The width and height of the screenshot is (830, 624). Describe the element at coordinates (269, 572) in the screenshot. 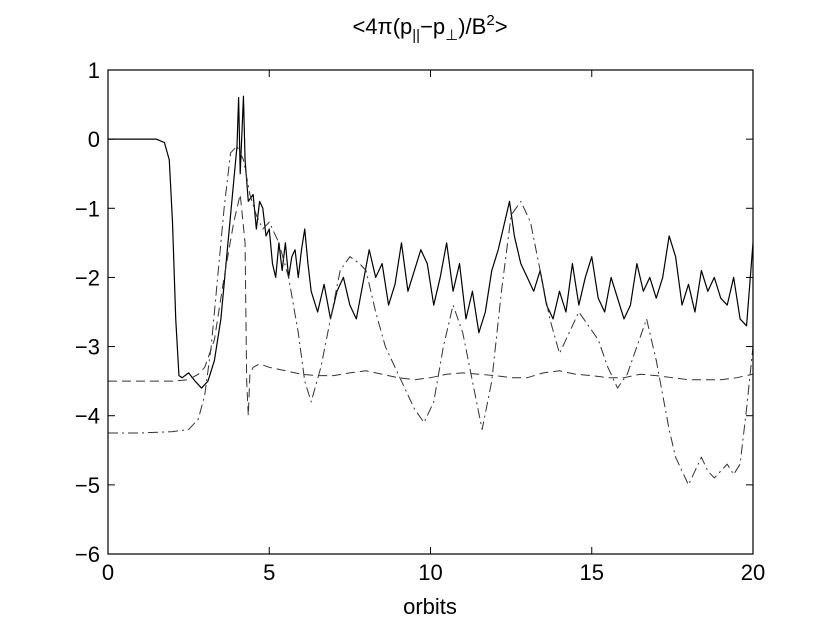

I see `x-tick-label: 5` at that location.